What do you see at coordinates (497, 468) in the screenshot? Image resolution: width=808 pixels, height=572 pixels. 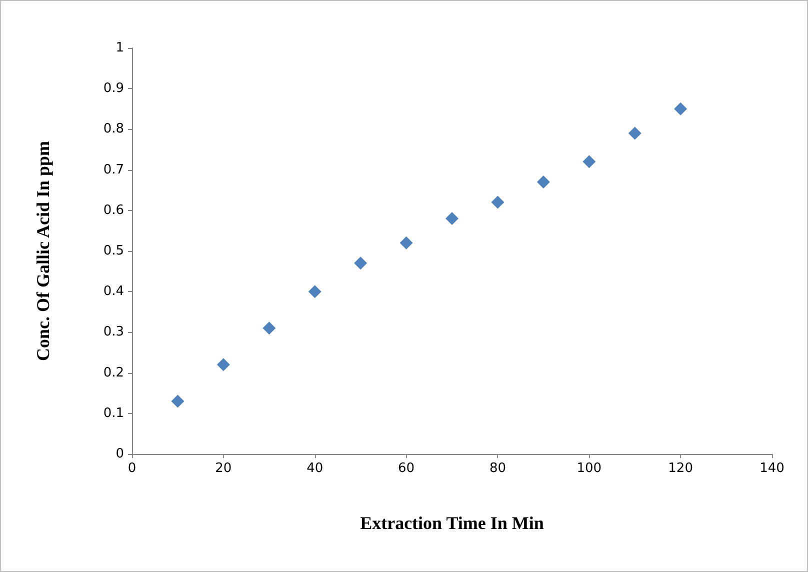 I see `x-tick-label: 80` at bounding box center [497, 468].